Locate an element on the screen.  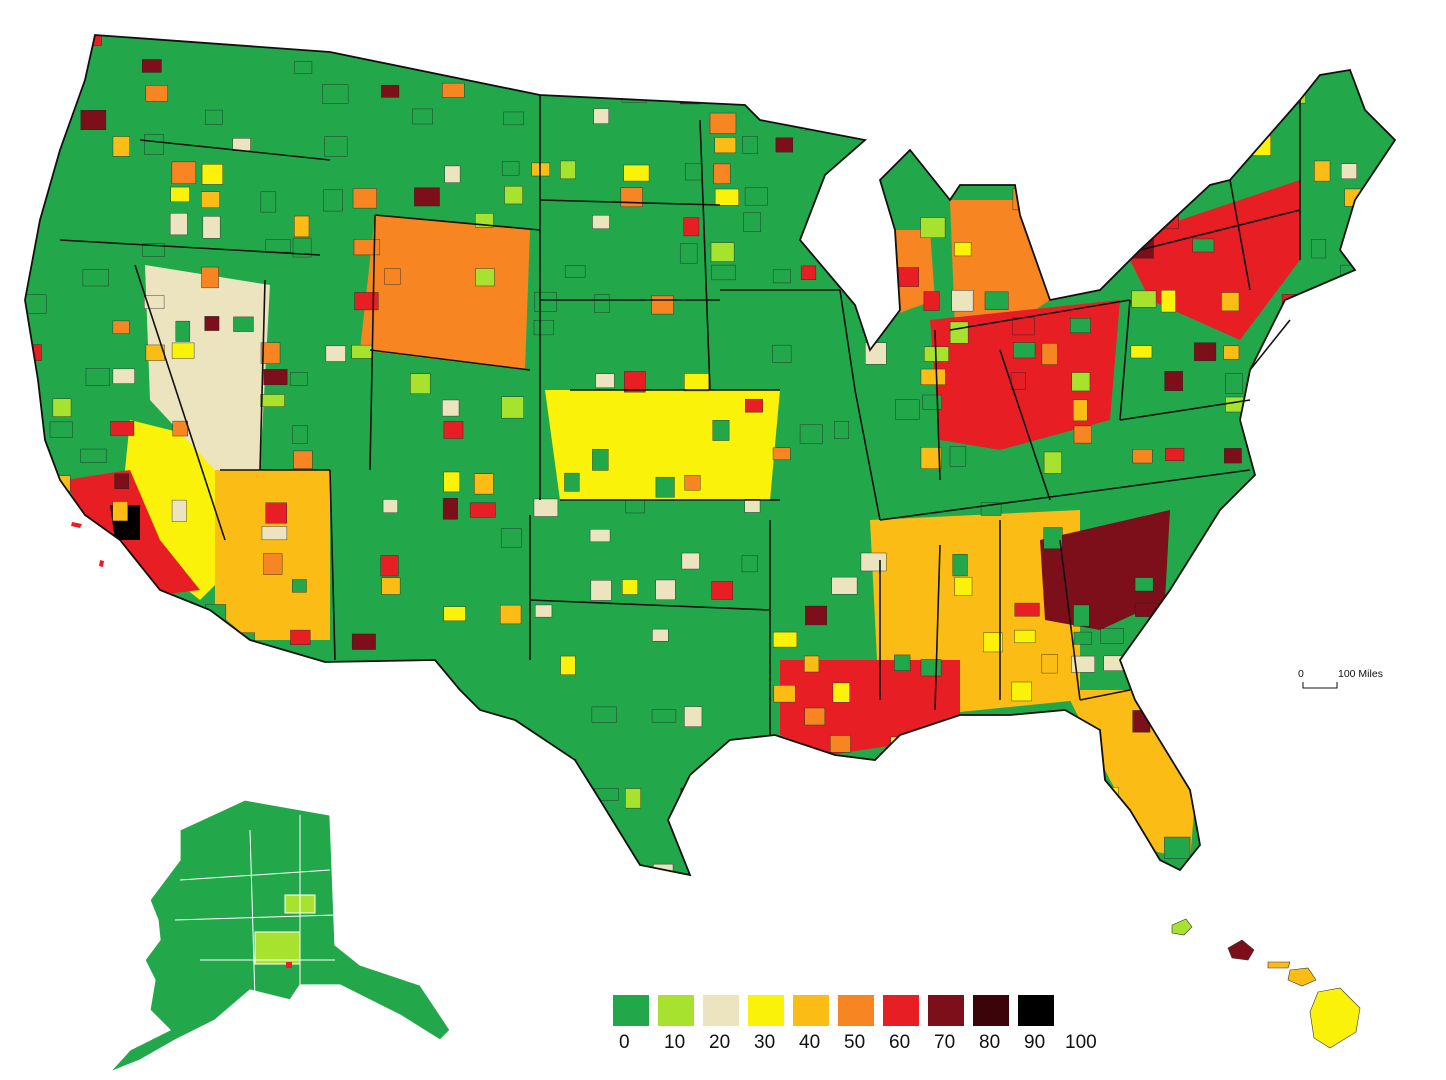
region-nebraska-kansas is located at coordinates (662, 445).